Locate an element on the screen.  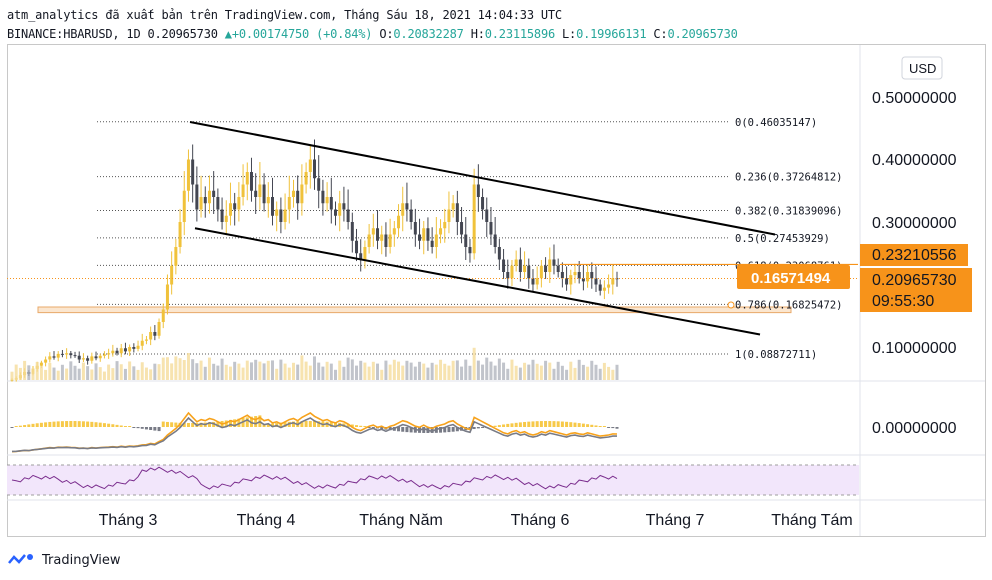
channel-upper-line is located at coordinates (482, 178).